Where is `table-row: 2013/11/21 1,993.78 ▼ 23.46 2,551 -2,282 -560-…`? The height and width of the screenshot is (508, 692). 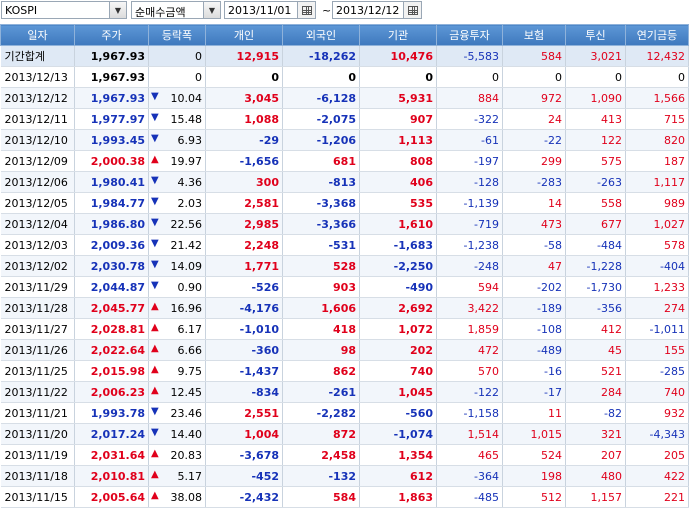 table-row: 2013/11/21 1,993.78 ▼ 23.46 2,551 -2,282 -560-… is located at coordinates (344, 413).